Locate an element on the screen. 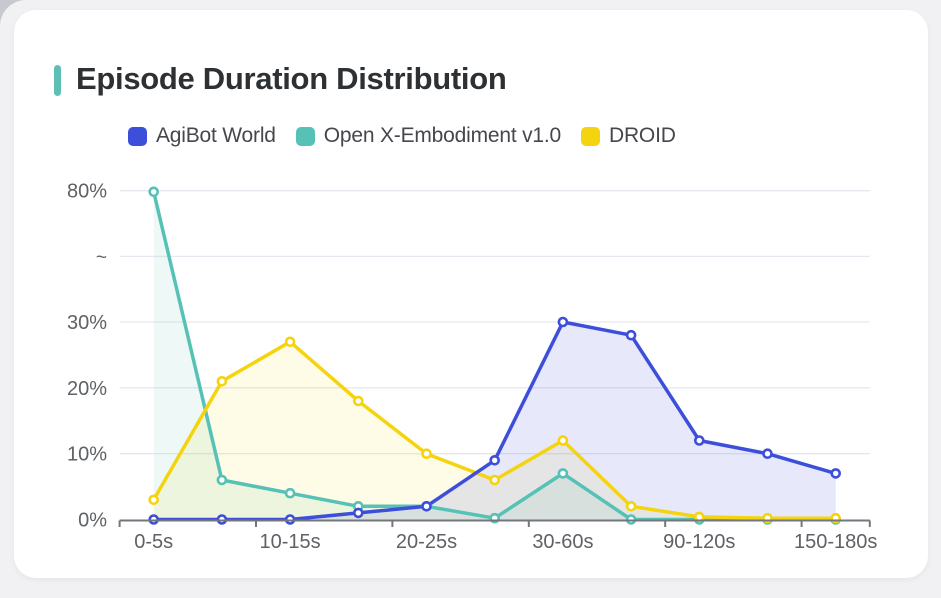  legend-item-droid: DROID is located at coordinates (628, 136).